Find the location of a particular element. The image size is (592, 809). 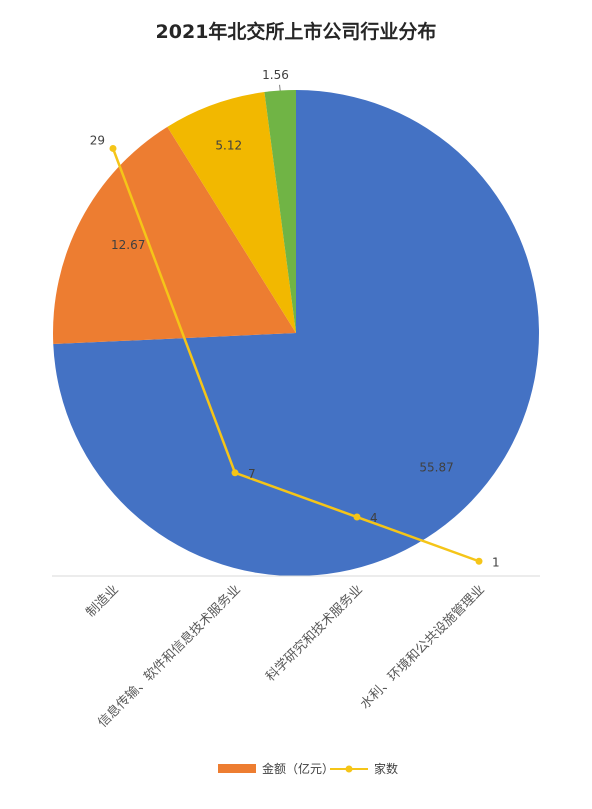

pie-value-label: 1.56 is located at coordinates (275, 75).